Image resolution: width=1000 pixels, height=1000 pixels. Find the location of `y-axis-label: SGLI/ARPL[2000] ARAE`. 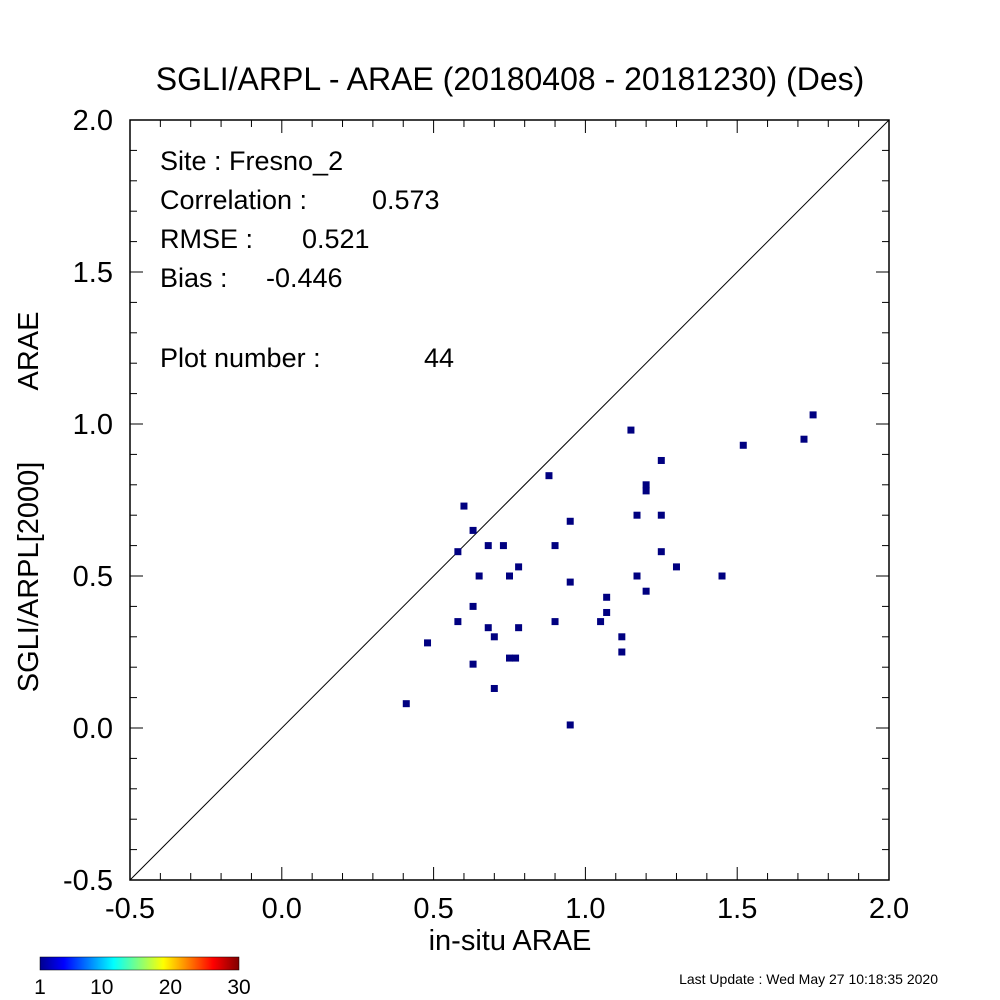

y-axis-label: SGLI/ARPL[2000] ARAE is located at coordinates (29, 502).